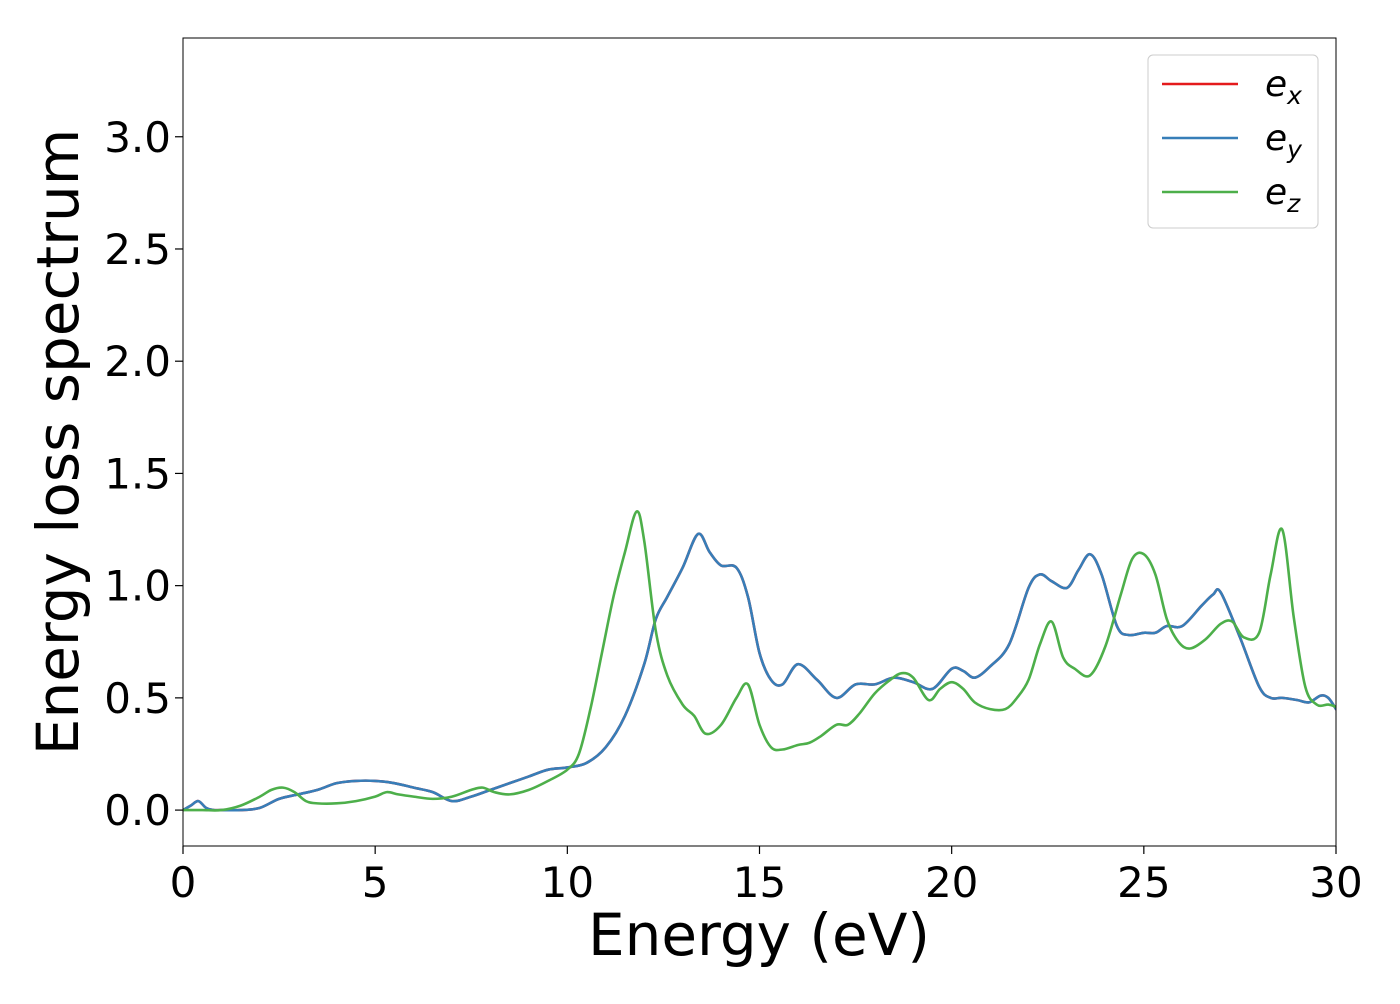 The height and width of the screenshot is (1004, 1400). Describe the element at coordinates (137, 137) in the screenshot. I see `y-tick-label: 3.0` at that location.